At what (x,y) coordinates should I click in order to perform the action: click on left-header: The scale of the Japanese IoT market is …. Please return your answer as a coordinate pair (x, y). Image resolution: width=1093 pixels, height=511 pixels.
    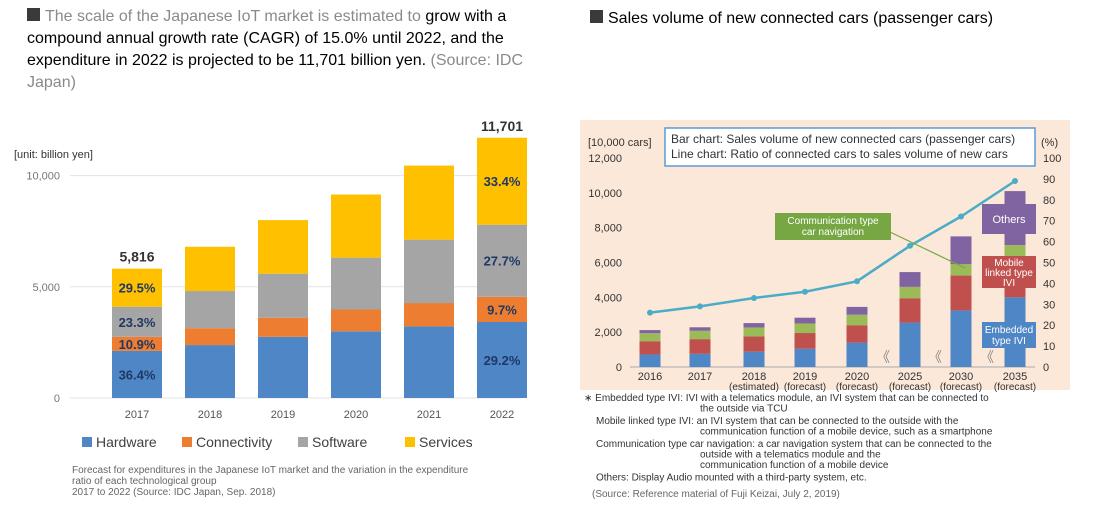
    Looking at the image, I should click on (277, 50).